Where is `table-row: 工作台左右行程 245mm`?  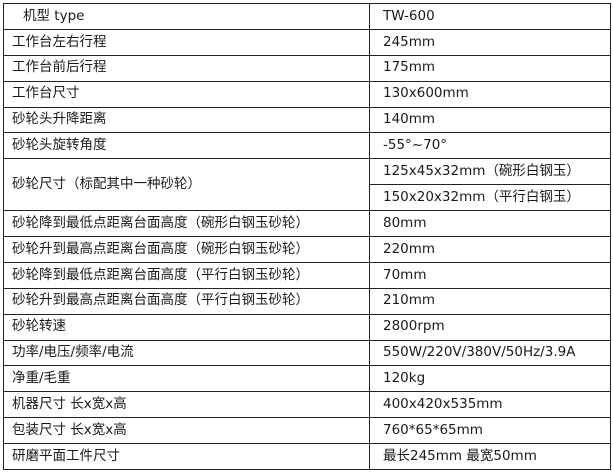
table-row: 工作台左右行程 245mm is located at coordinates (307, 42).